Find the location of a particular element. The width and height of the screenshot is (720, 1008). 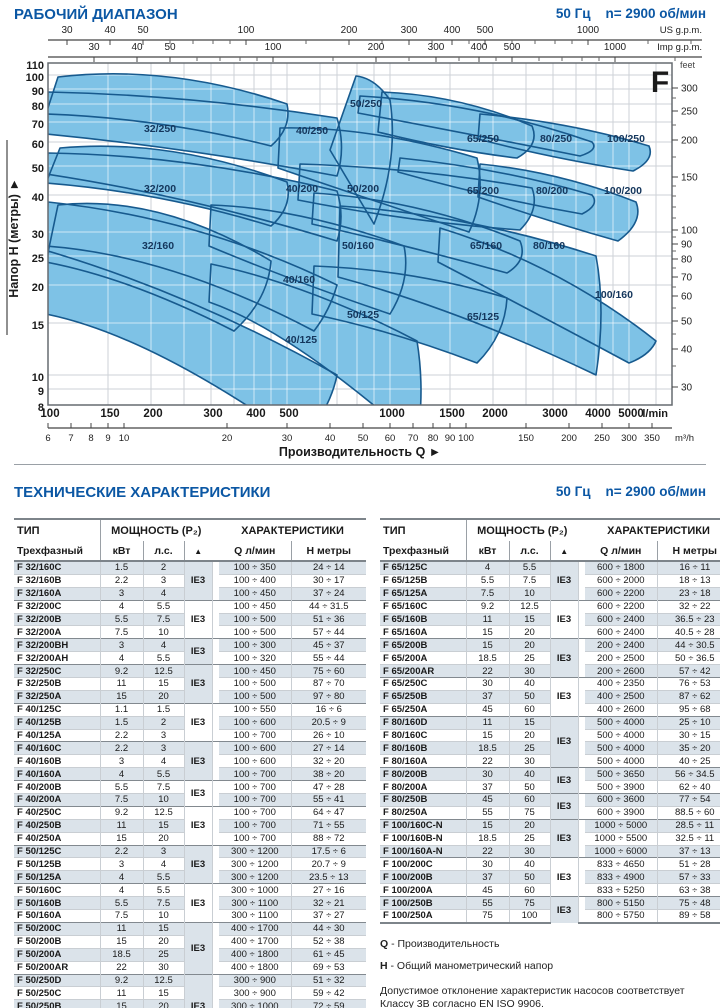

head-range: 17.5 ÷ 6 is located at coordinates (328, 851).